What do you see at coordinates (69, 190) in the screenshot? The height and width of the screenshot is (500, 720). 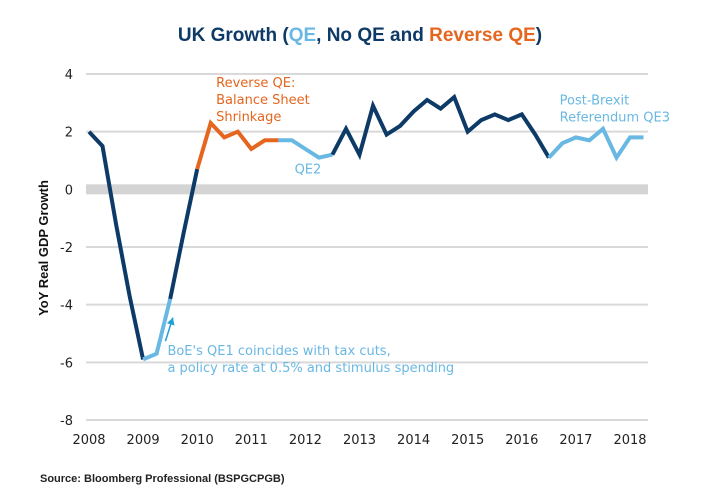 I see `y-tick-label: 0` at bounding box center [69, 190].